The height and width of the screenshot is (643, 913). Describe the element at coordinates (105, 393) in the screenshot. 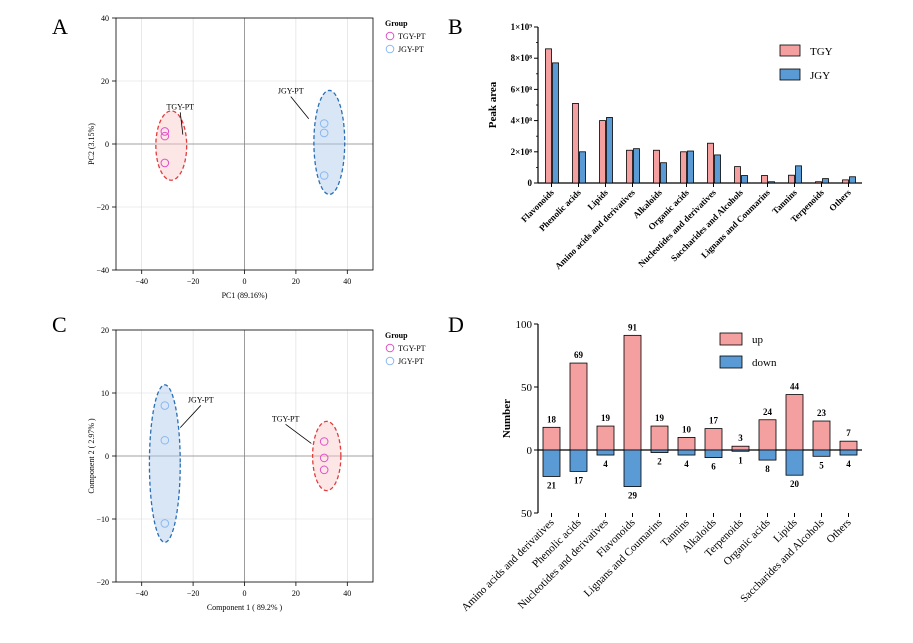

I see `y-tick-label: 10` at that location.